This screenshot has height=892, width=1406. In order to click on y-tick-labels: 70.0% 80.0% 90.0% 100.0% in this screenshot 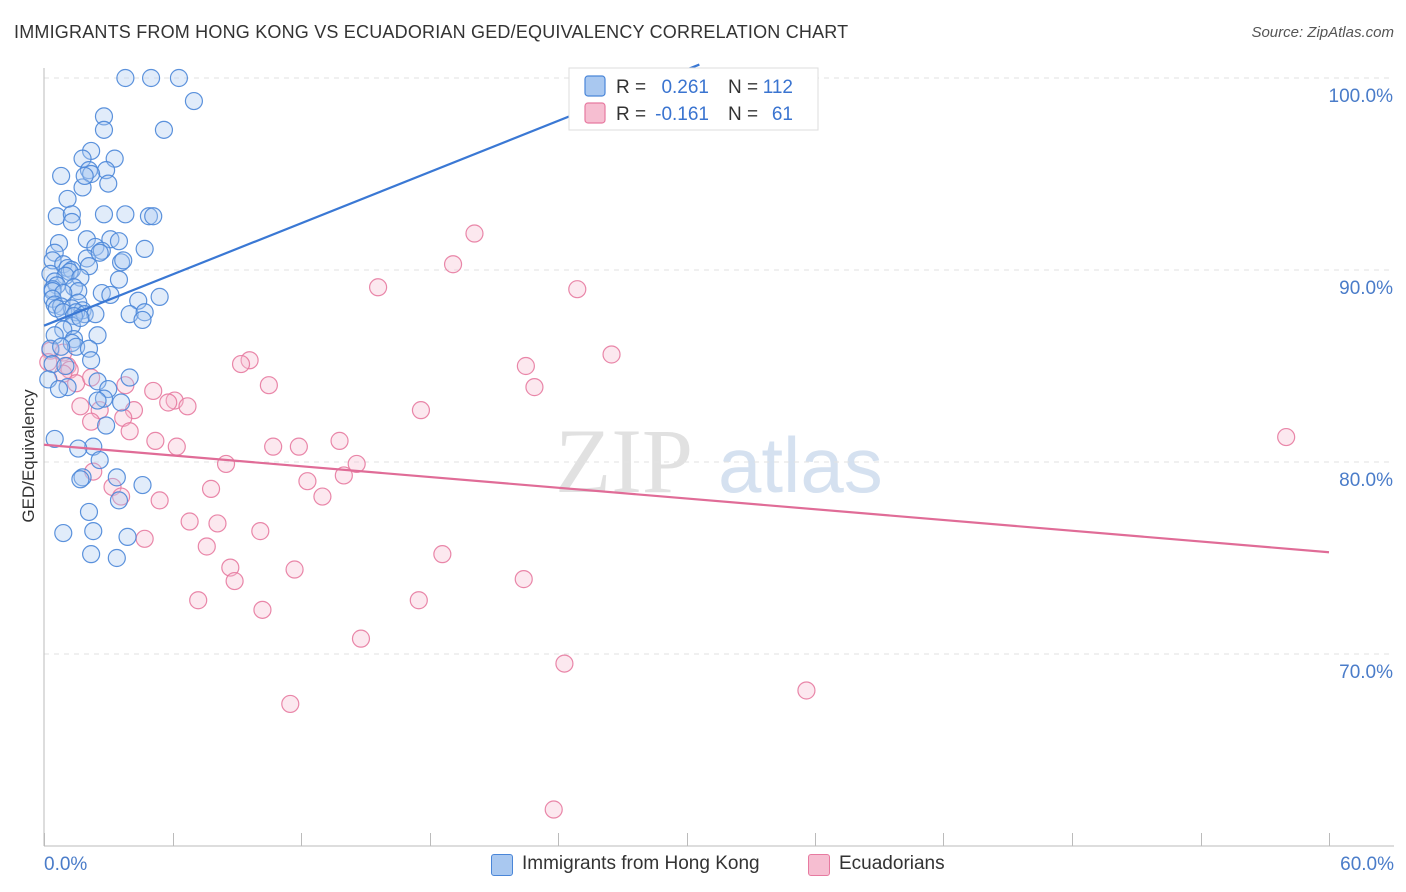, I will do `click(1361, 384)`.